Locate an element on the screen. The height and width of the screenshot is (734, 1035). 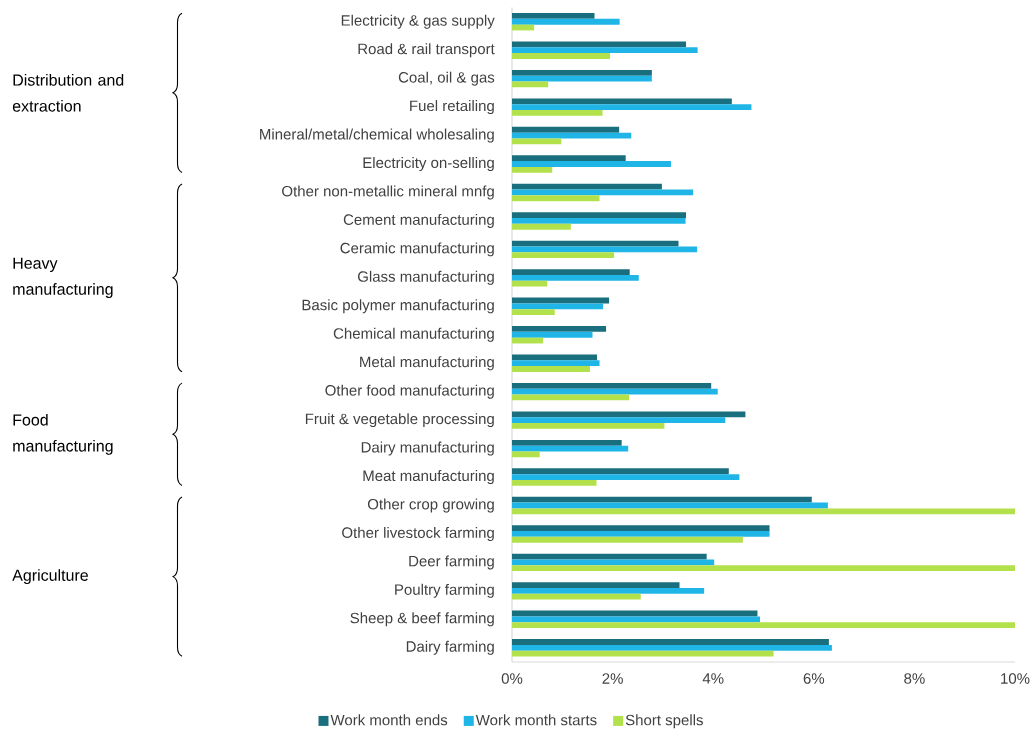
x-tick-label: 8% is located at coordinates (914, 678).